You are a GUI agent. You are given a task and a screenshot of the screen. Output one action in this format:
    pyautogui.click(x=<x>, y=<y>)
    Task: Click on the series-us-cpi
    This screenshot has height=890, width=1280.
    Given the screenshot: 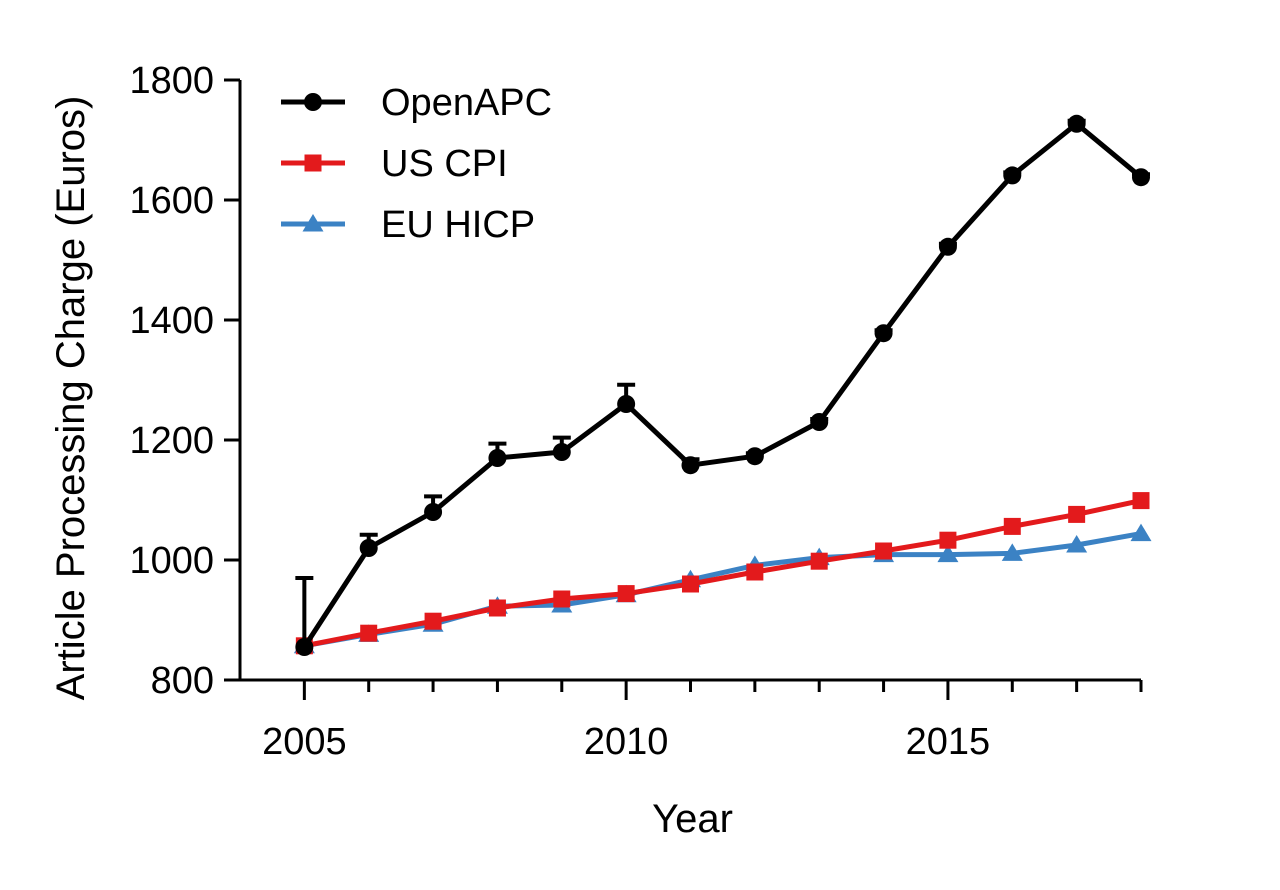 What is the action you would take?
    pyautogui.click(x=722, y=573)
    